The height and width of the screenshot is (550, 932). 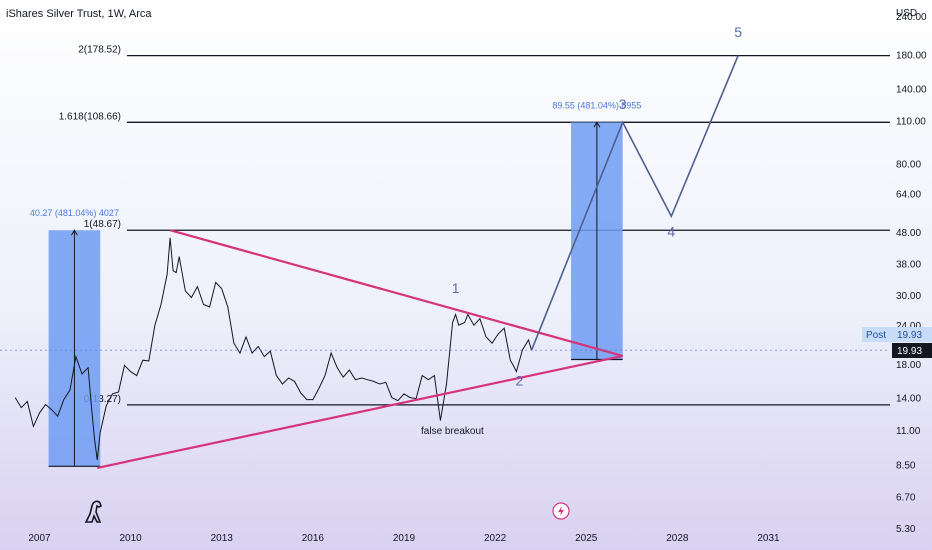 I want to click on y-tick-label: 8.50, so click(x=906, y=466).